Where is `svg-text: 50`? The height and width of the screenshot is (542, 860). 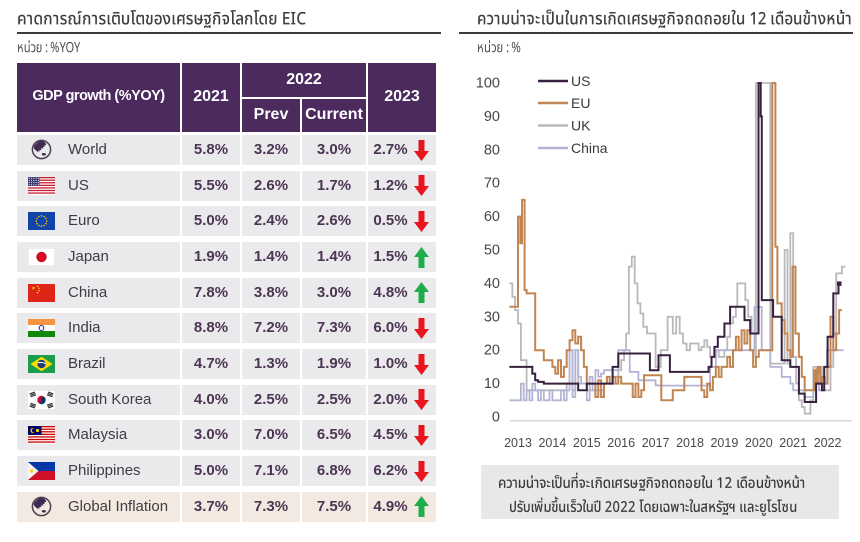
svg-text: 50 is located at coordinates (492, 251).